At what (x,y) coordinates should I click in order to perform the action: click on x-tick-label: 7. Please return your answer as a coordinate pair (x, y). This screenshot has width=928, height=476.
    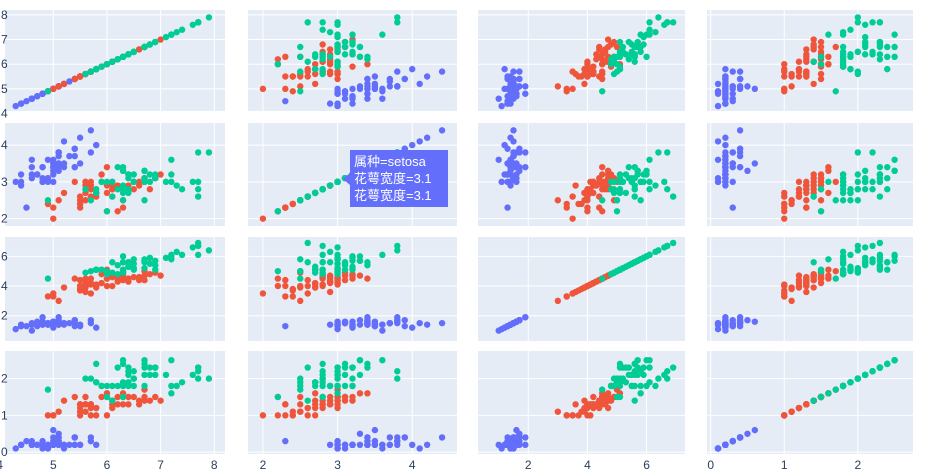
    Looking at the image, I should click on (160, 465).